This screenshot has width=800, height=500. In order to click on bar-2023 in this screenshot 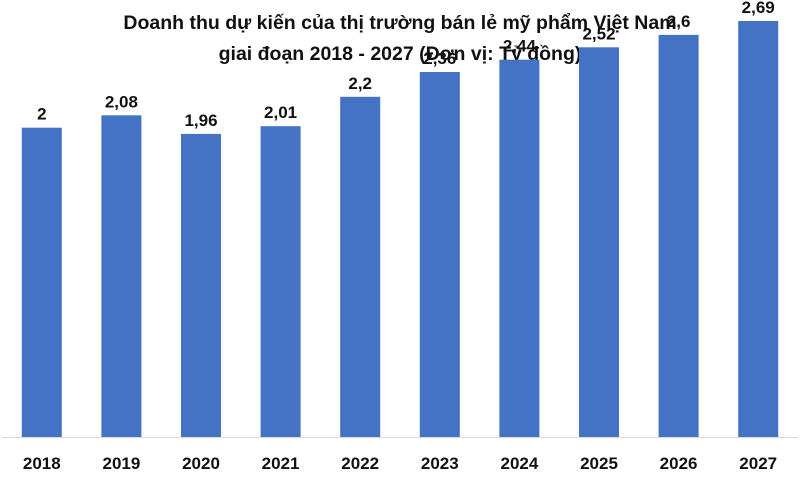, I will do `click(439, 254)`.